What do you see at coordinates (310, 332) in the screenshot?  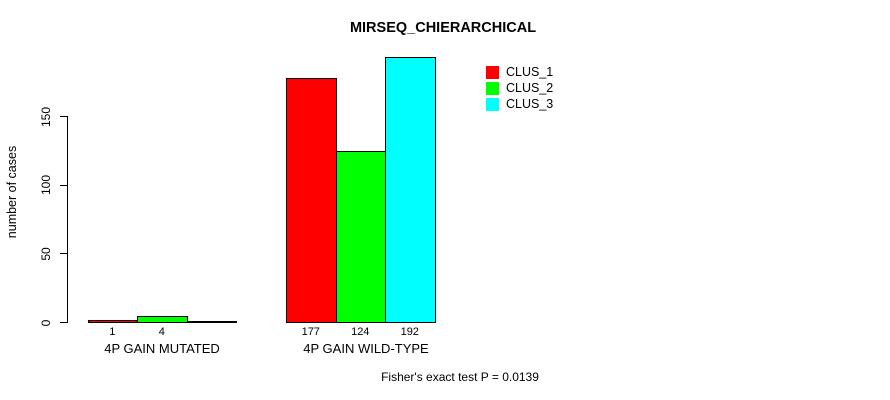 I see `bar-value-label: 177` at bounding box center [310, 332].